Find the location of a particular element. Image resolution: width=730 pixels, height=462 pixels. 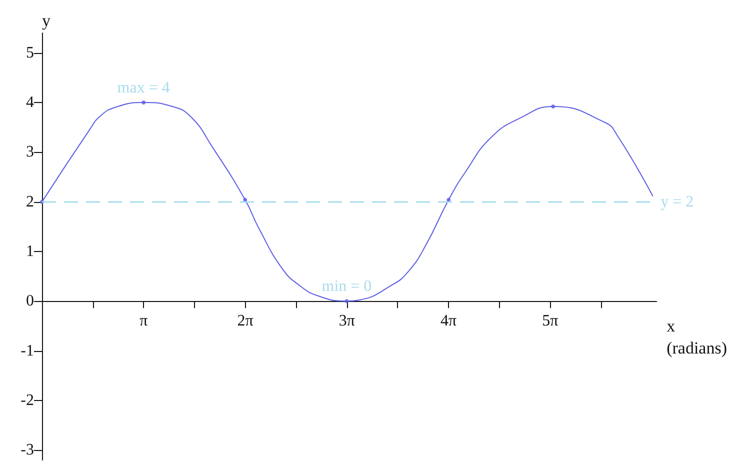

y-tick-label: 1 is located at coordinates (30, 251).